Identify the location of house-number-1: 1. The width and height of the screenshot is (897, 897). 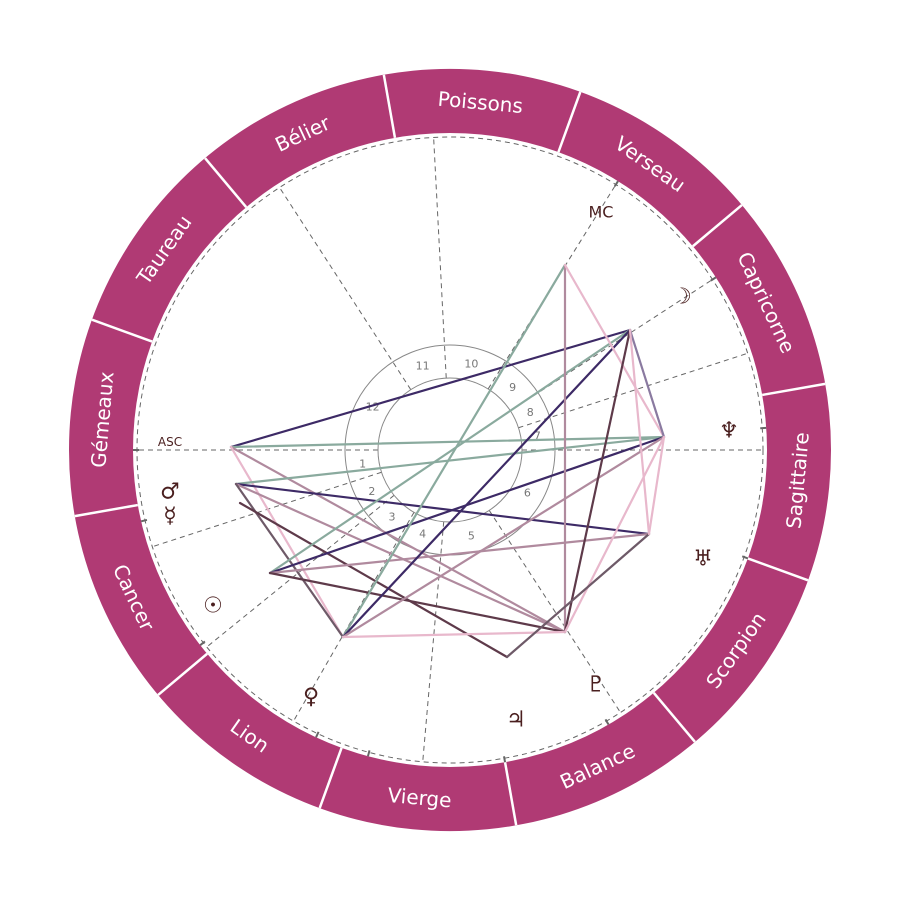
(362, 463).